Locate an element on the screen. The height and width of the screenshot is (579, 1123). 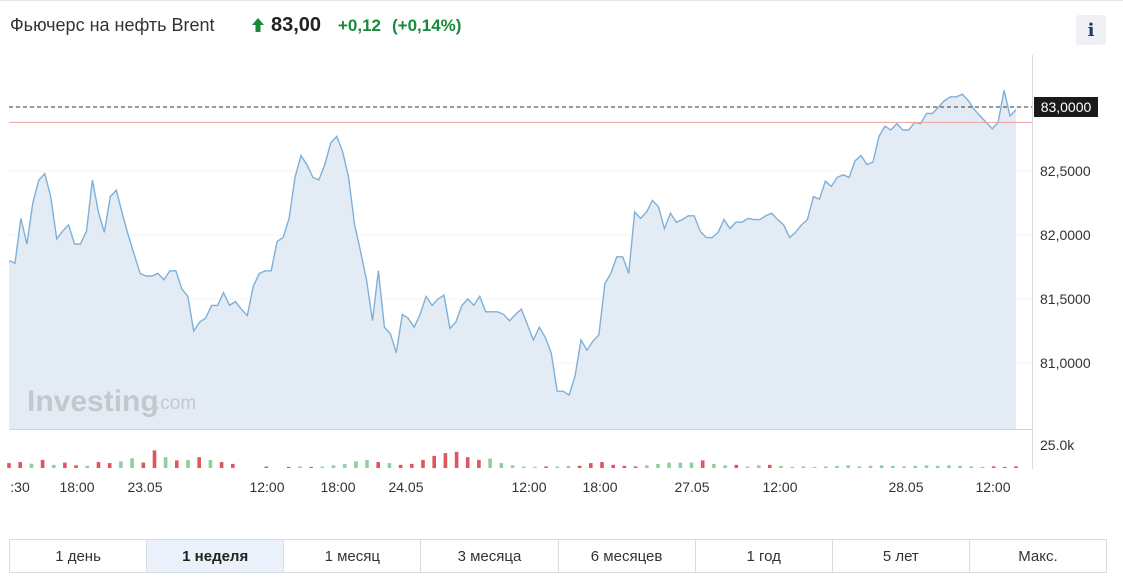
y-tick-label: 82,5000 is located at coordinates (1065, 171).